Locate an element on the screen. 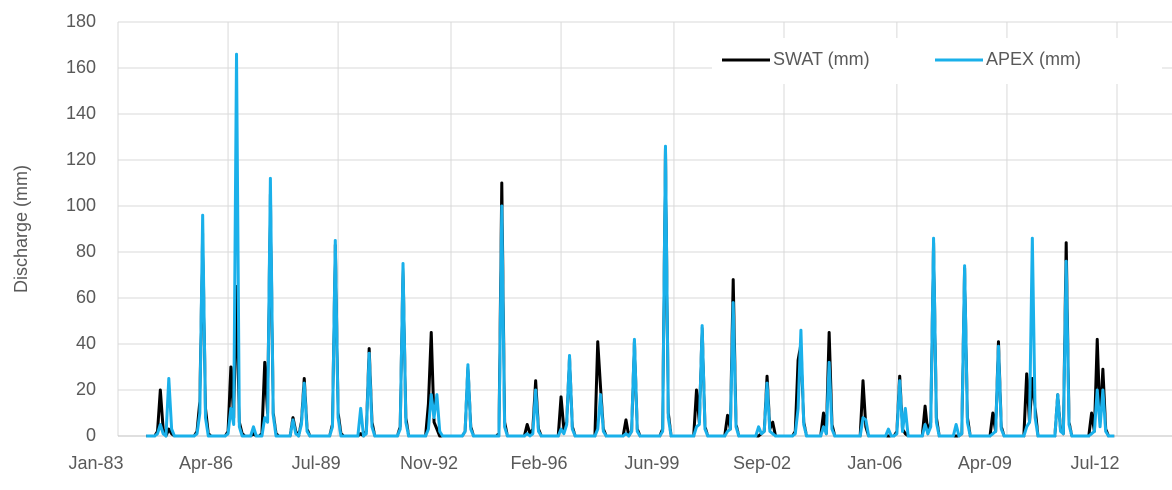 The width and height of the screenshot is (1172, 490). x-tick-label: Apr-86 is located at coordinates (206, 463).